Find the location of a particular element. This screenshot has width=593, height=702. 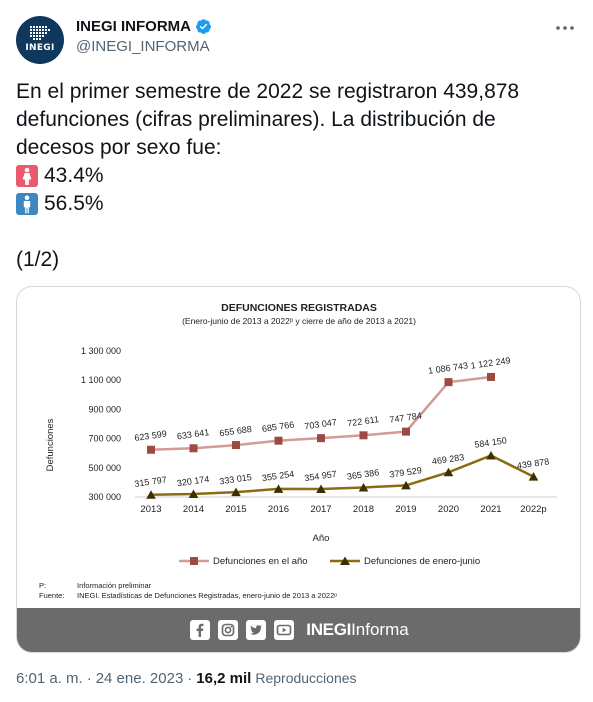

data-label: 747 784 is located at coordinates (406, 417).